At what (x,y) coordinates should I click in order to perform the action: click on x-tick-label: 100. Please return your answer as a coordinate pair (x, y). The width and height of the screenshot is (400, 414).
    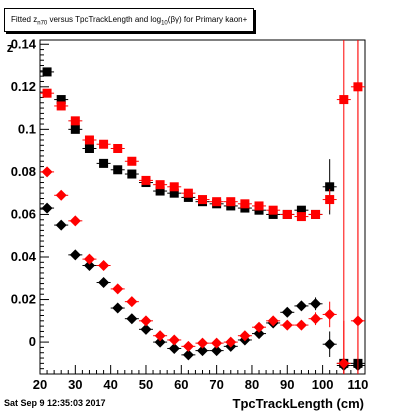
    Looking at the image, I should click on (323, 384).